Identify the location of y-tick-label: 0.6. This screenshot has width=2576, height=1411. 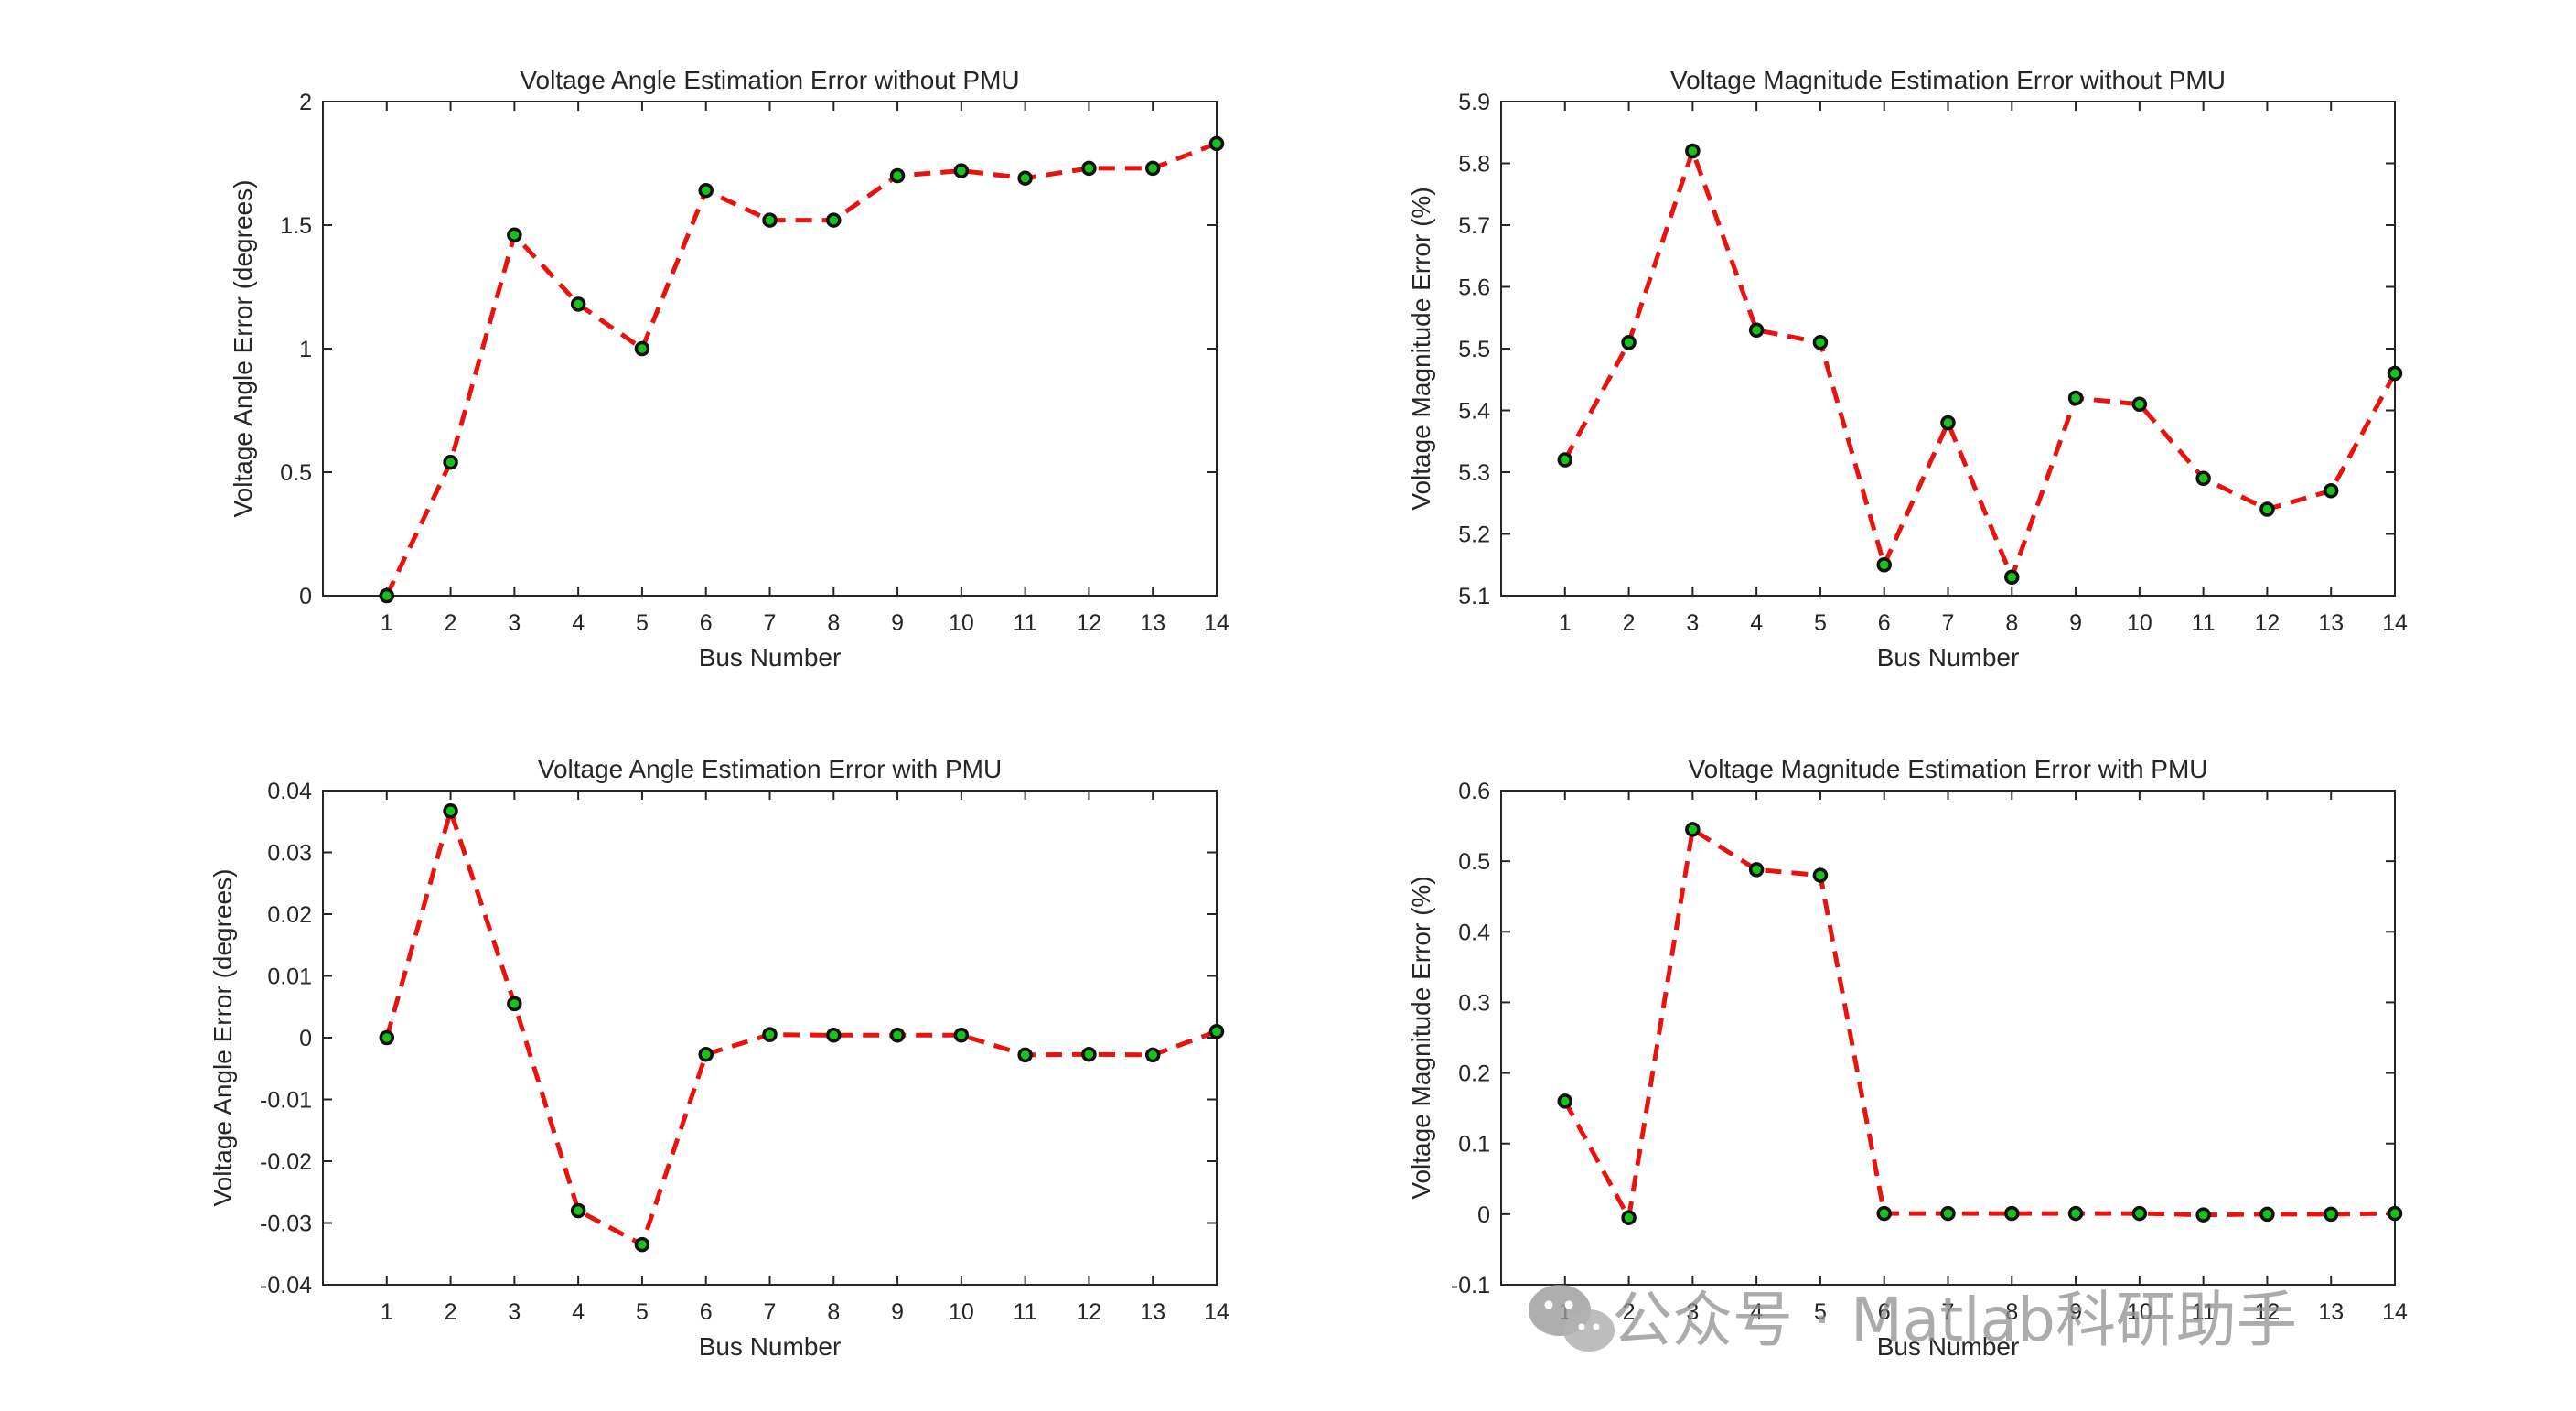
(1474, 791).